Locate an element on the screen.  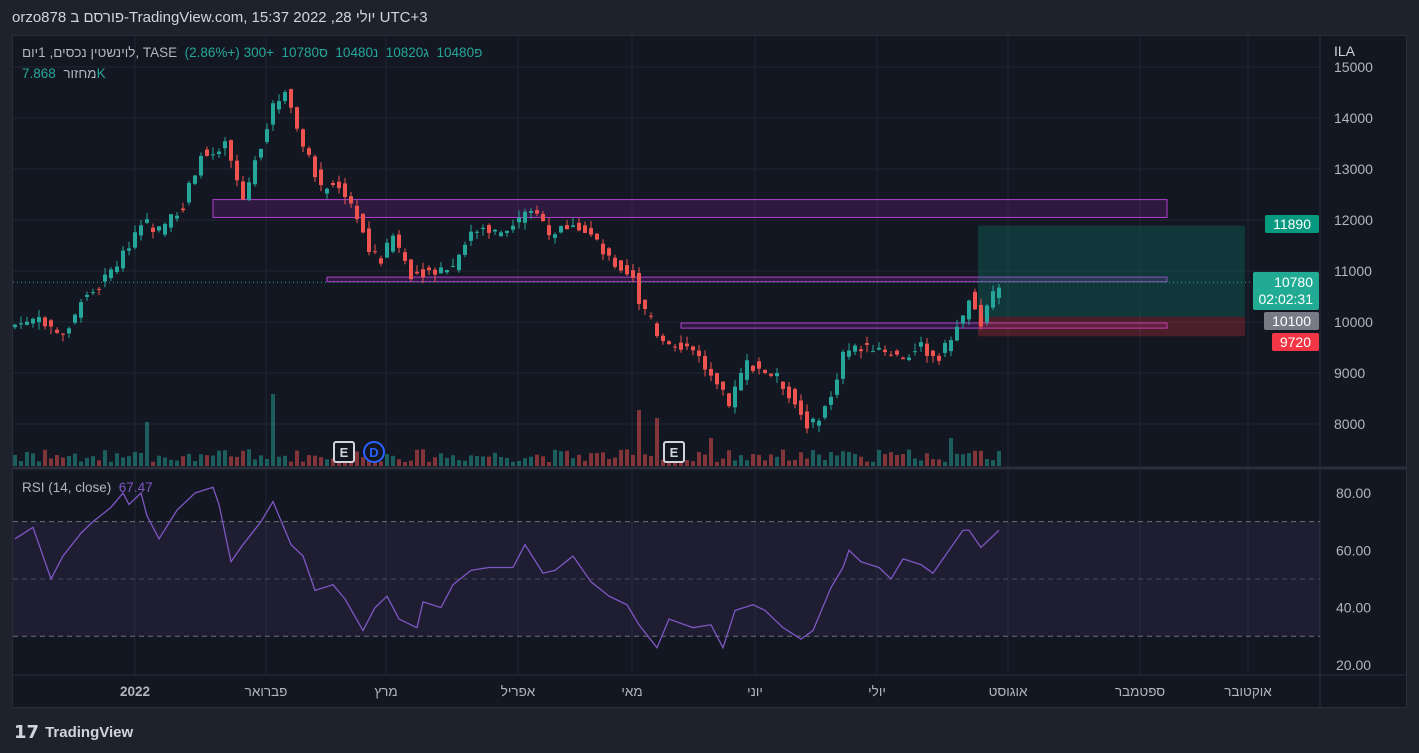
bar-countdown: 02:02:31 is located at coordinates (1286, 299).